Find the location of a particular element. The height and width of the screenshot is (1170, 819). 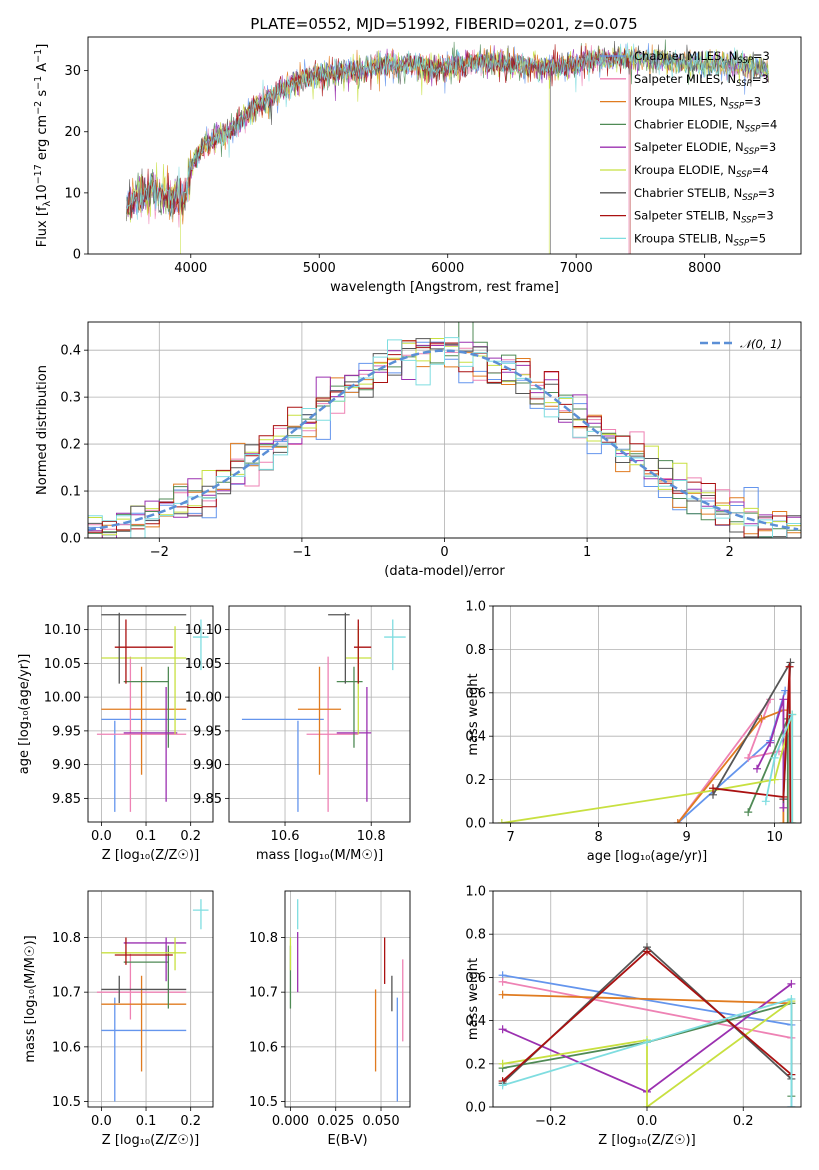

x-tick-label: 0.000 is located at coordinates (290, 1121).